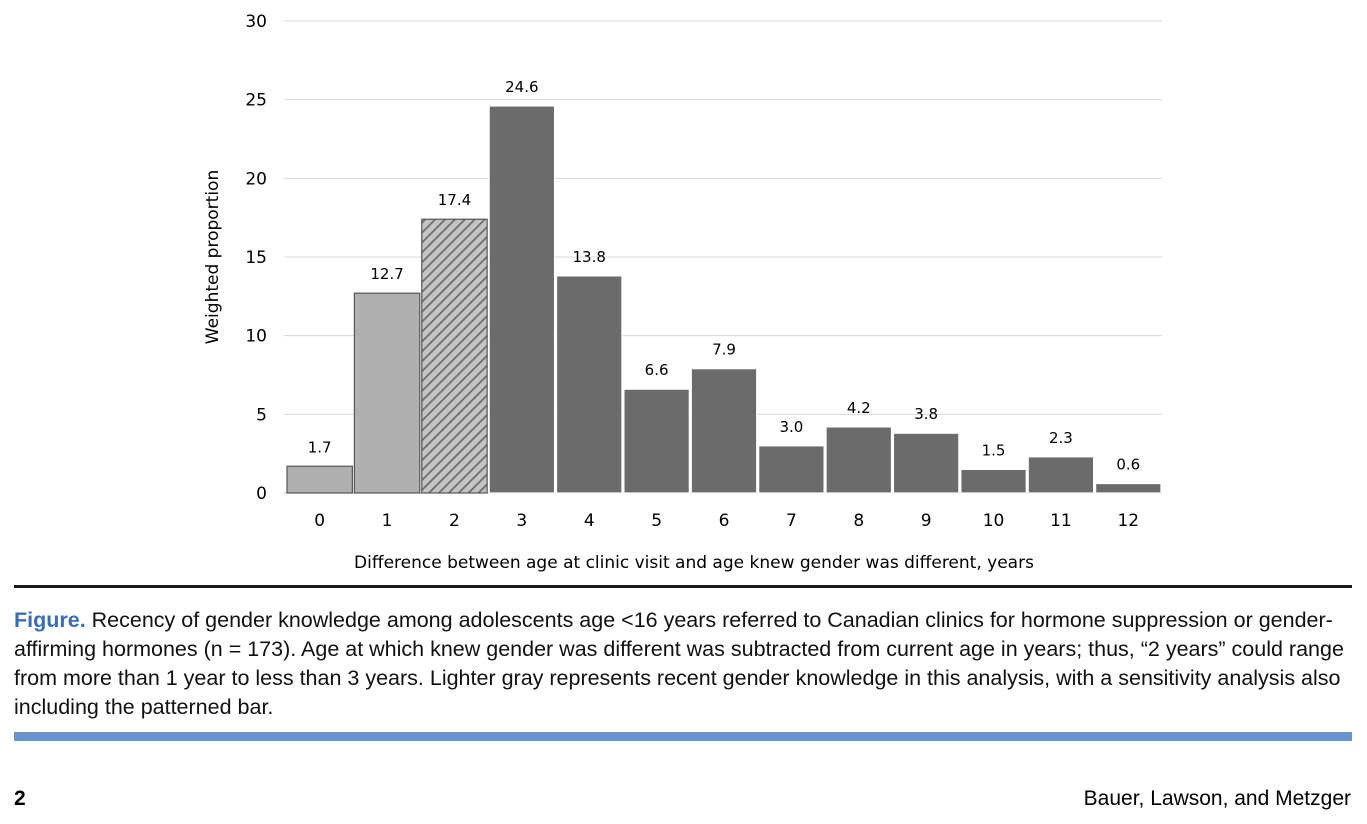  Describe the element at coordinates (724, 350) in the screenshot. I see `data-label-6: 7.9` at that location.